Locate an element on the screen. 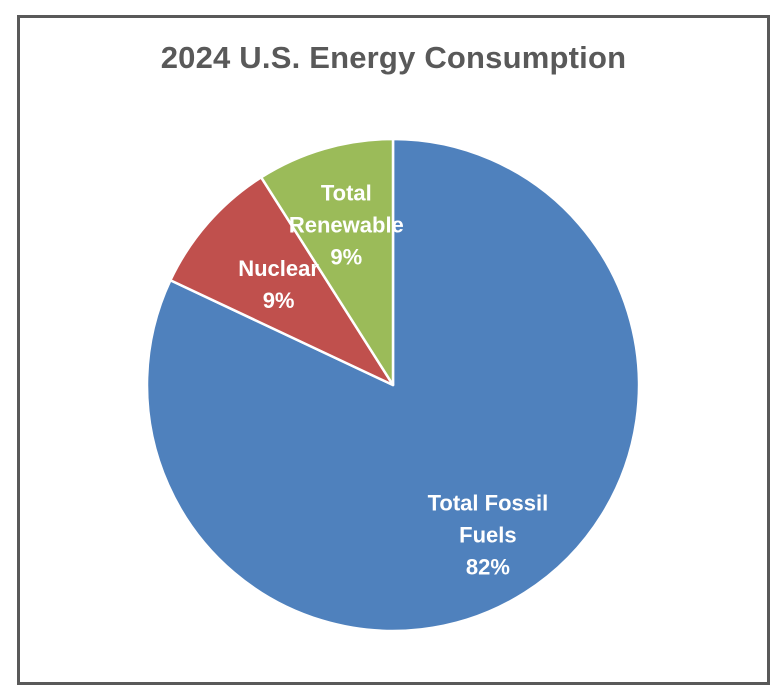 The width and height of the screenshot is (781, 694). slice-label-line: Fuels is located at coordinates (487, 535).